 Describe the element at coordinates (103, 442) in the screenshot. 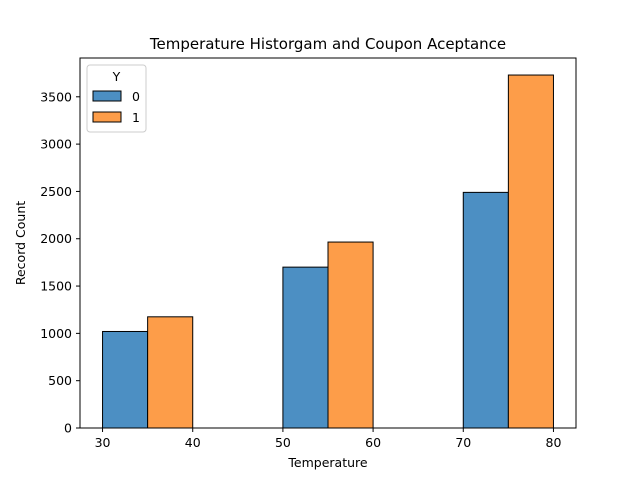

I see `x-tick-label: 30` at that location.